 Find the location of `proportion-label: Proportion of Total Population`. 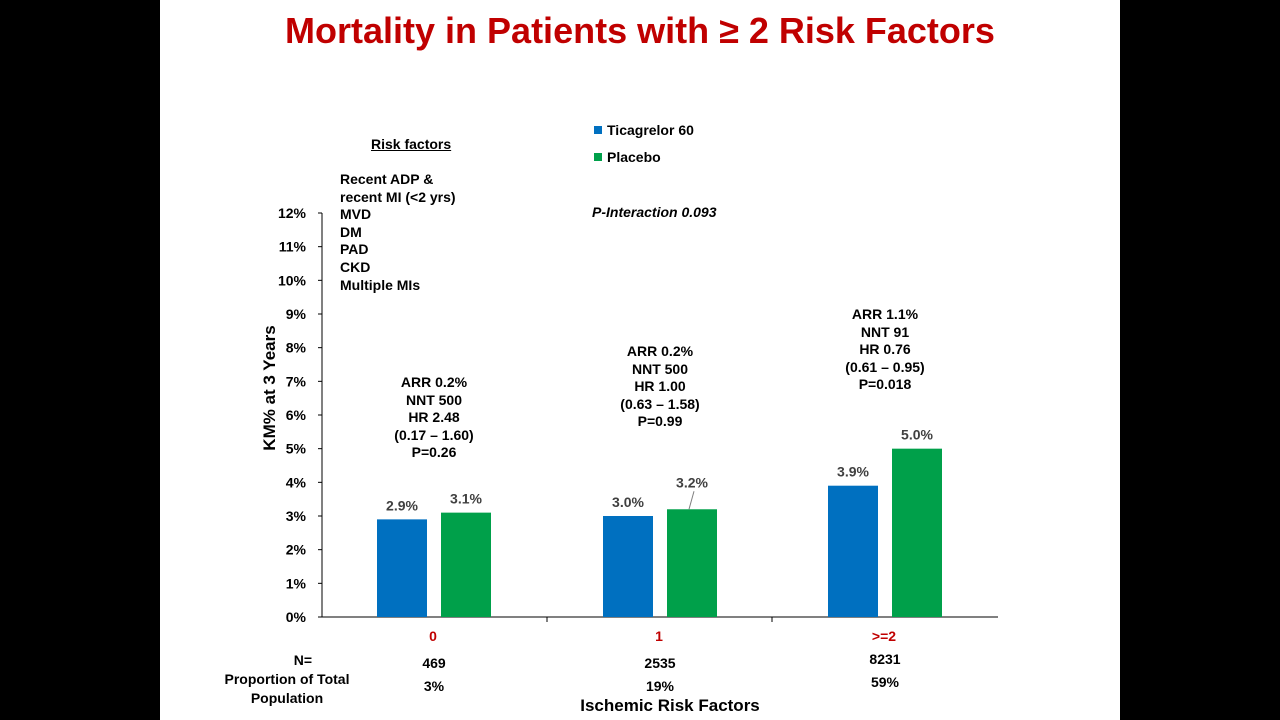

proportion-label: Proportion of Total Population is located at coordinates (287, 689).